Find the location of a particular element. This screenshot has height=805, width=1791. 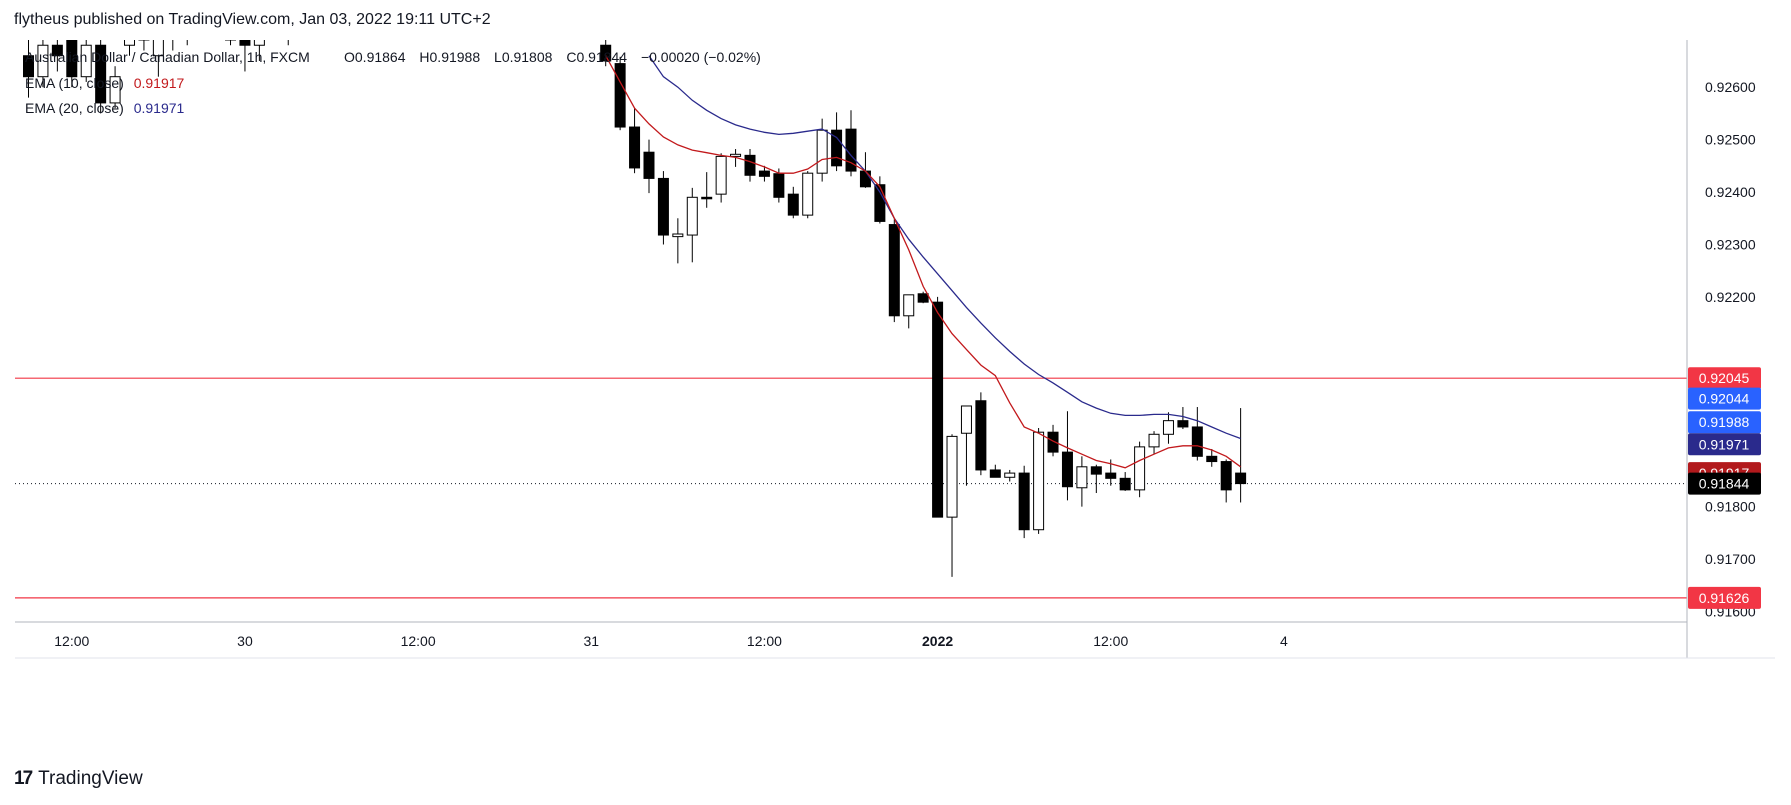

price-label-high: 0.91988 is located at coordinates (1724, 422).